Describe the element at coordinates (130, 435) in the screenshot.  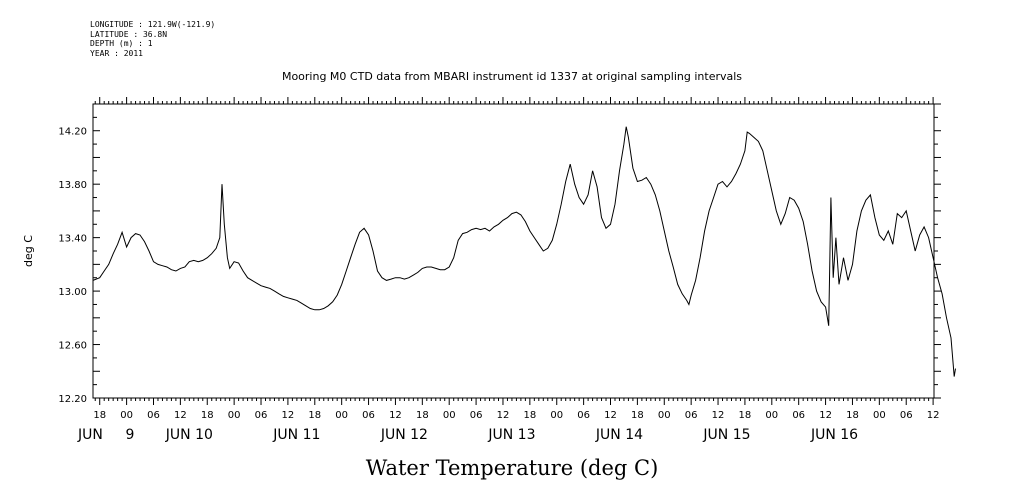
I see `x-day-label: 9` at that location.